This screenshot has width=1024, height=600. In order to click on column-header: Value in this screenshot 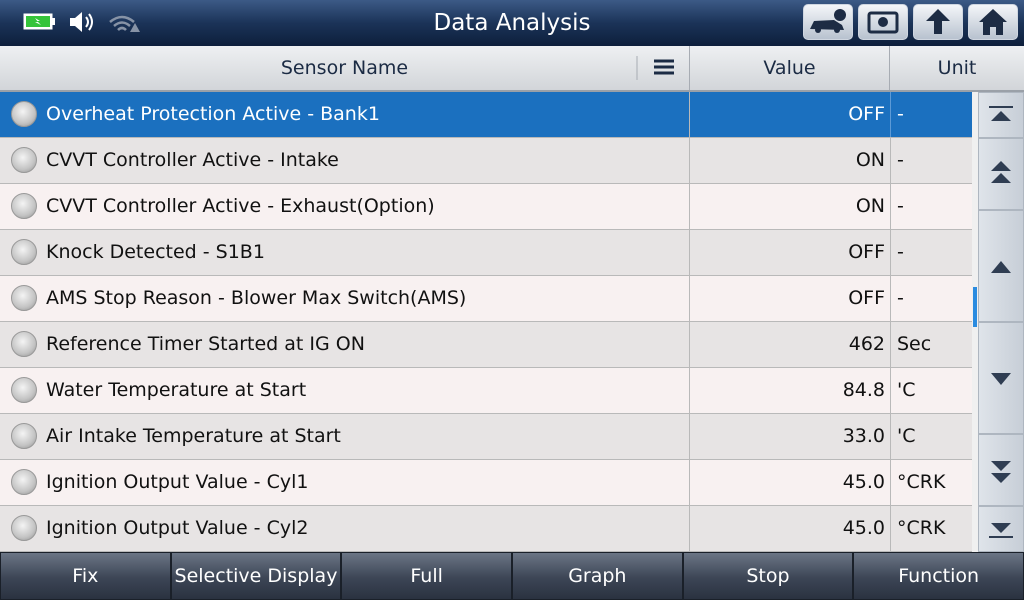, I will do `click(790, 68)`.